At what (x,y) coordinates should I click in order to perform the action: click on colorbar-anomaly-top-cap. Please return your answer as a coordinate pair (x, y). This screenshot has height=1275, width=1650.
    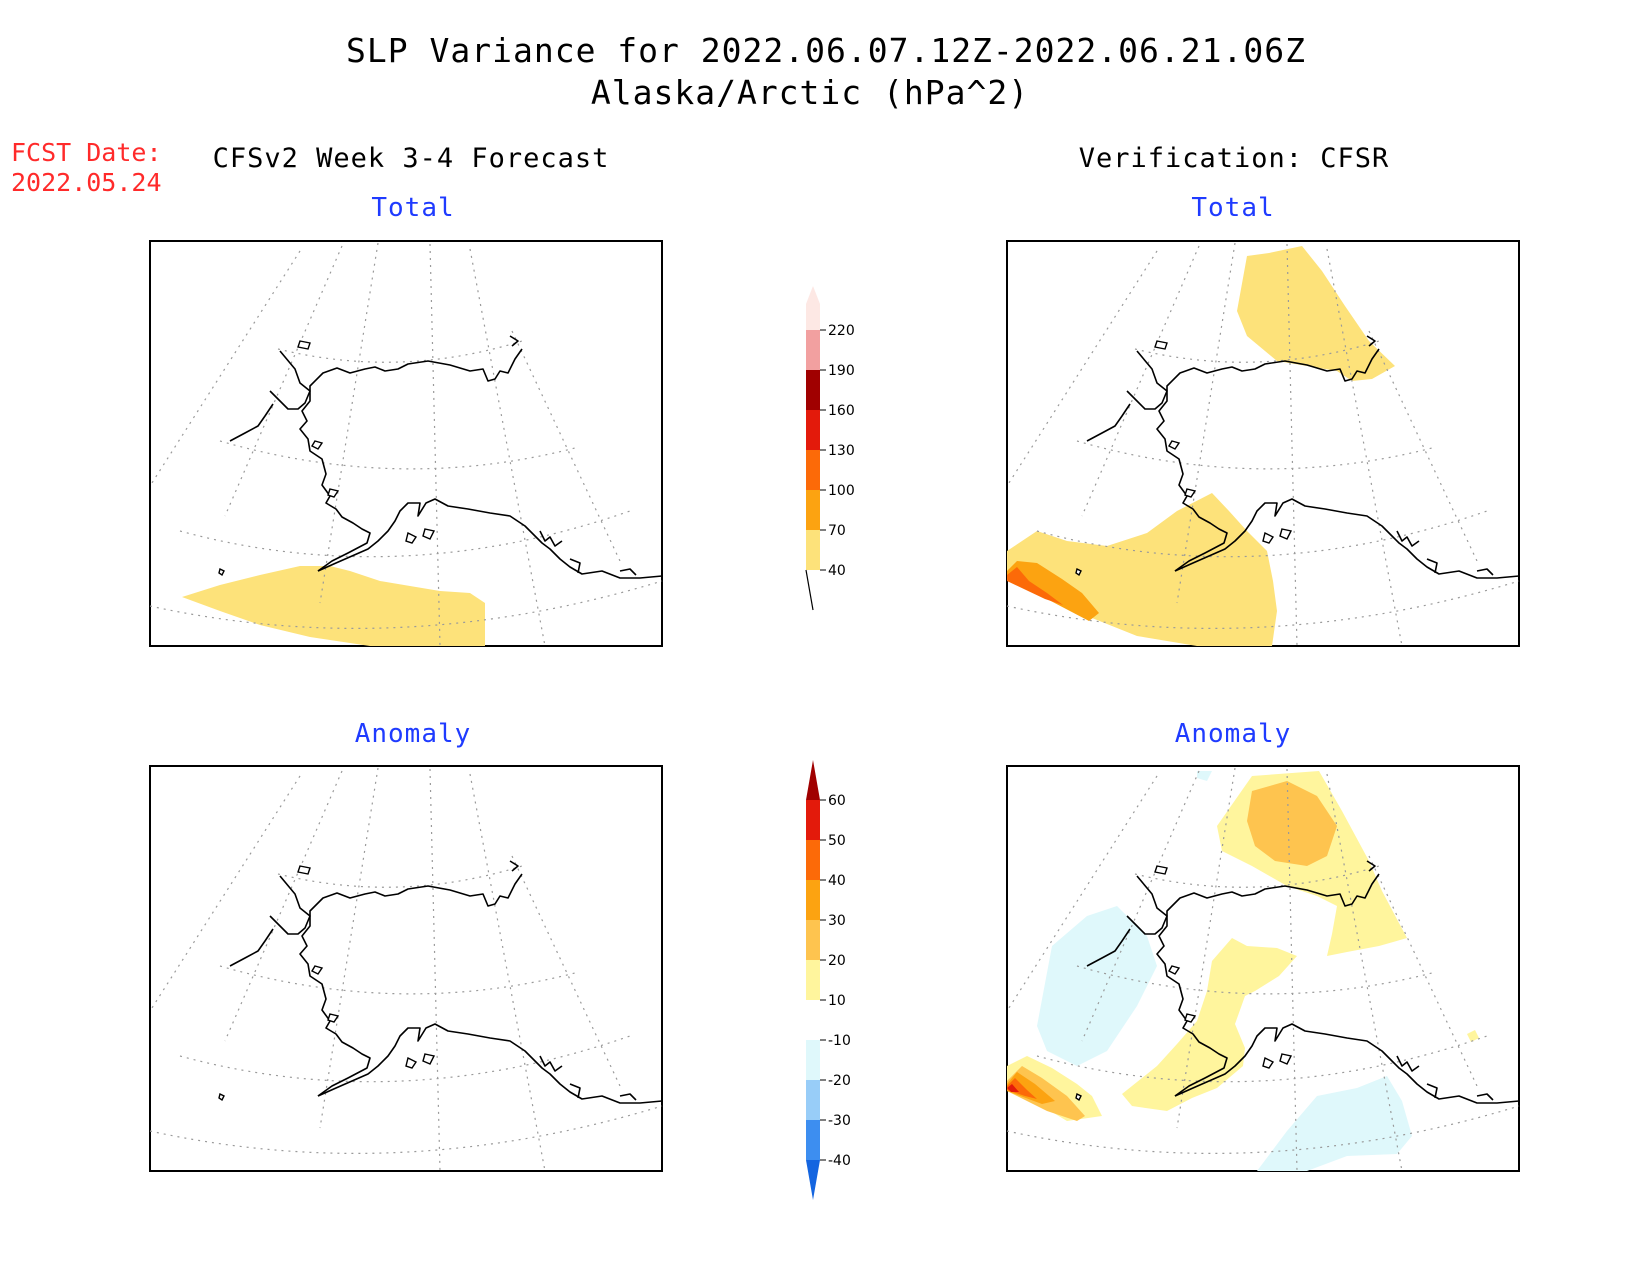
    Looking at the image, I should click on (813, 780).